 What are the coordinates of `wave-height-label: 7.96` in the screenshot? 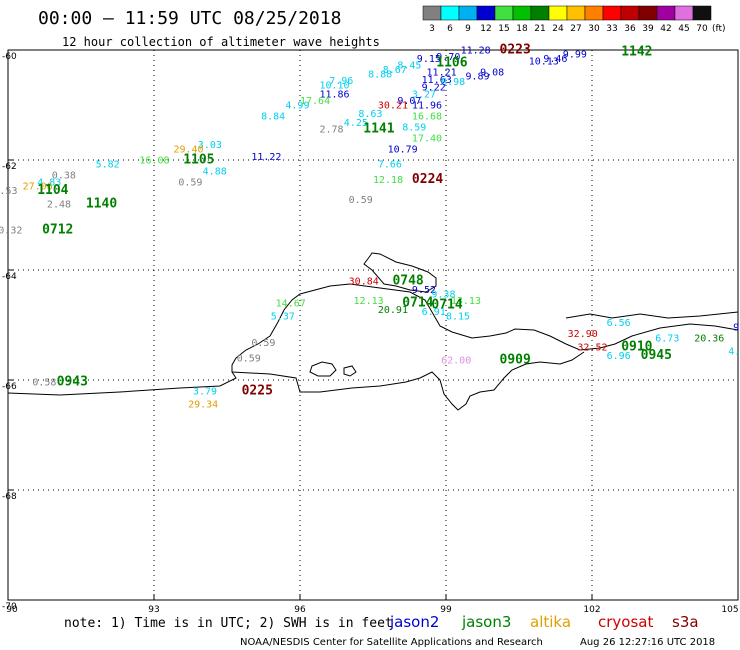 It's located at (341, 81).